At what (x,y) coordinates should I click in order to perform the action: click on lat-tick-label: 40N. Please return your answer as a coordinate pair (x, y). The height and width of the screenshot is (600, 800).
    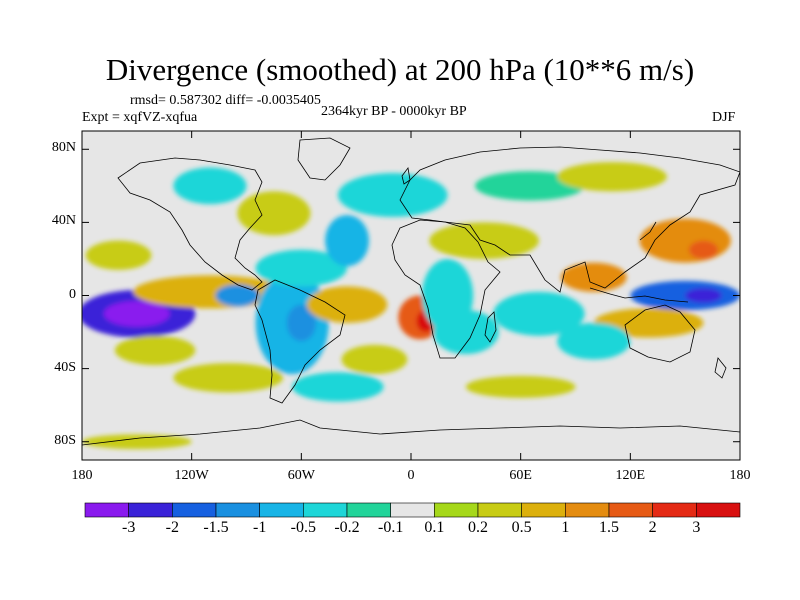
    Looking at the image, I should click on (63, 221).